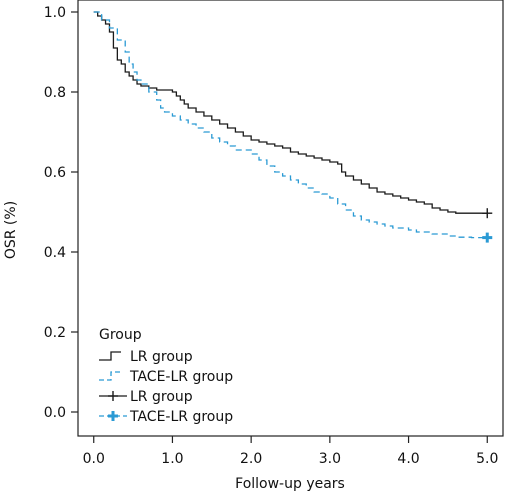 This screenshot has height=494, width=506. Describe the element at coordinates (55, 173) in the screenshot. I see `y-tick-label: 0.6` at that location.